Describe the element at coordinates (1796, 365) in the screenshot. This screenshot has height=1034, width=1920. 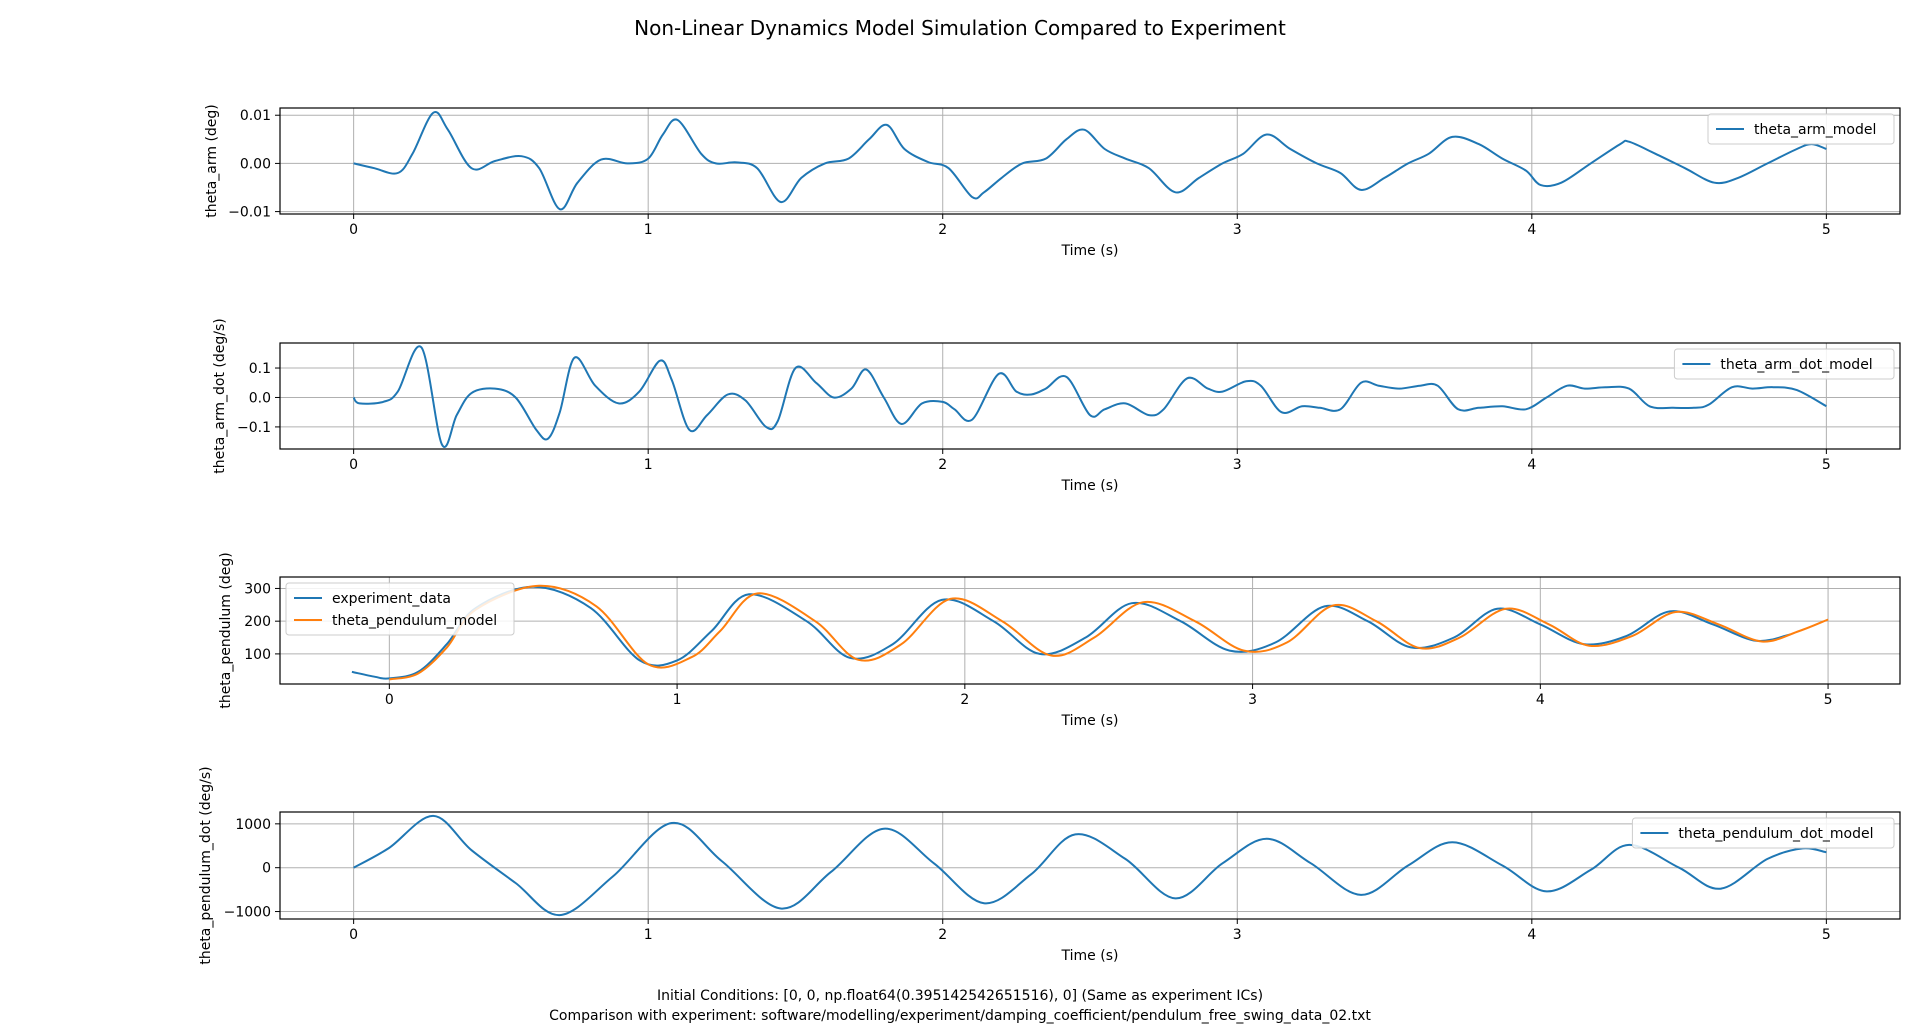
I see `legend-label: theta_arm_dot_model` at that location.